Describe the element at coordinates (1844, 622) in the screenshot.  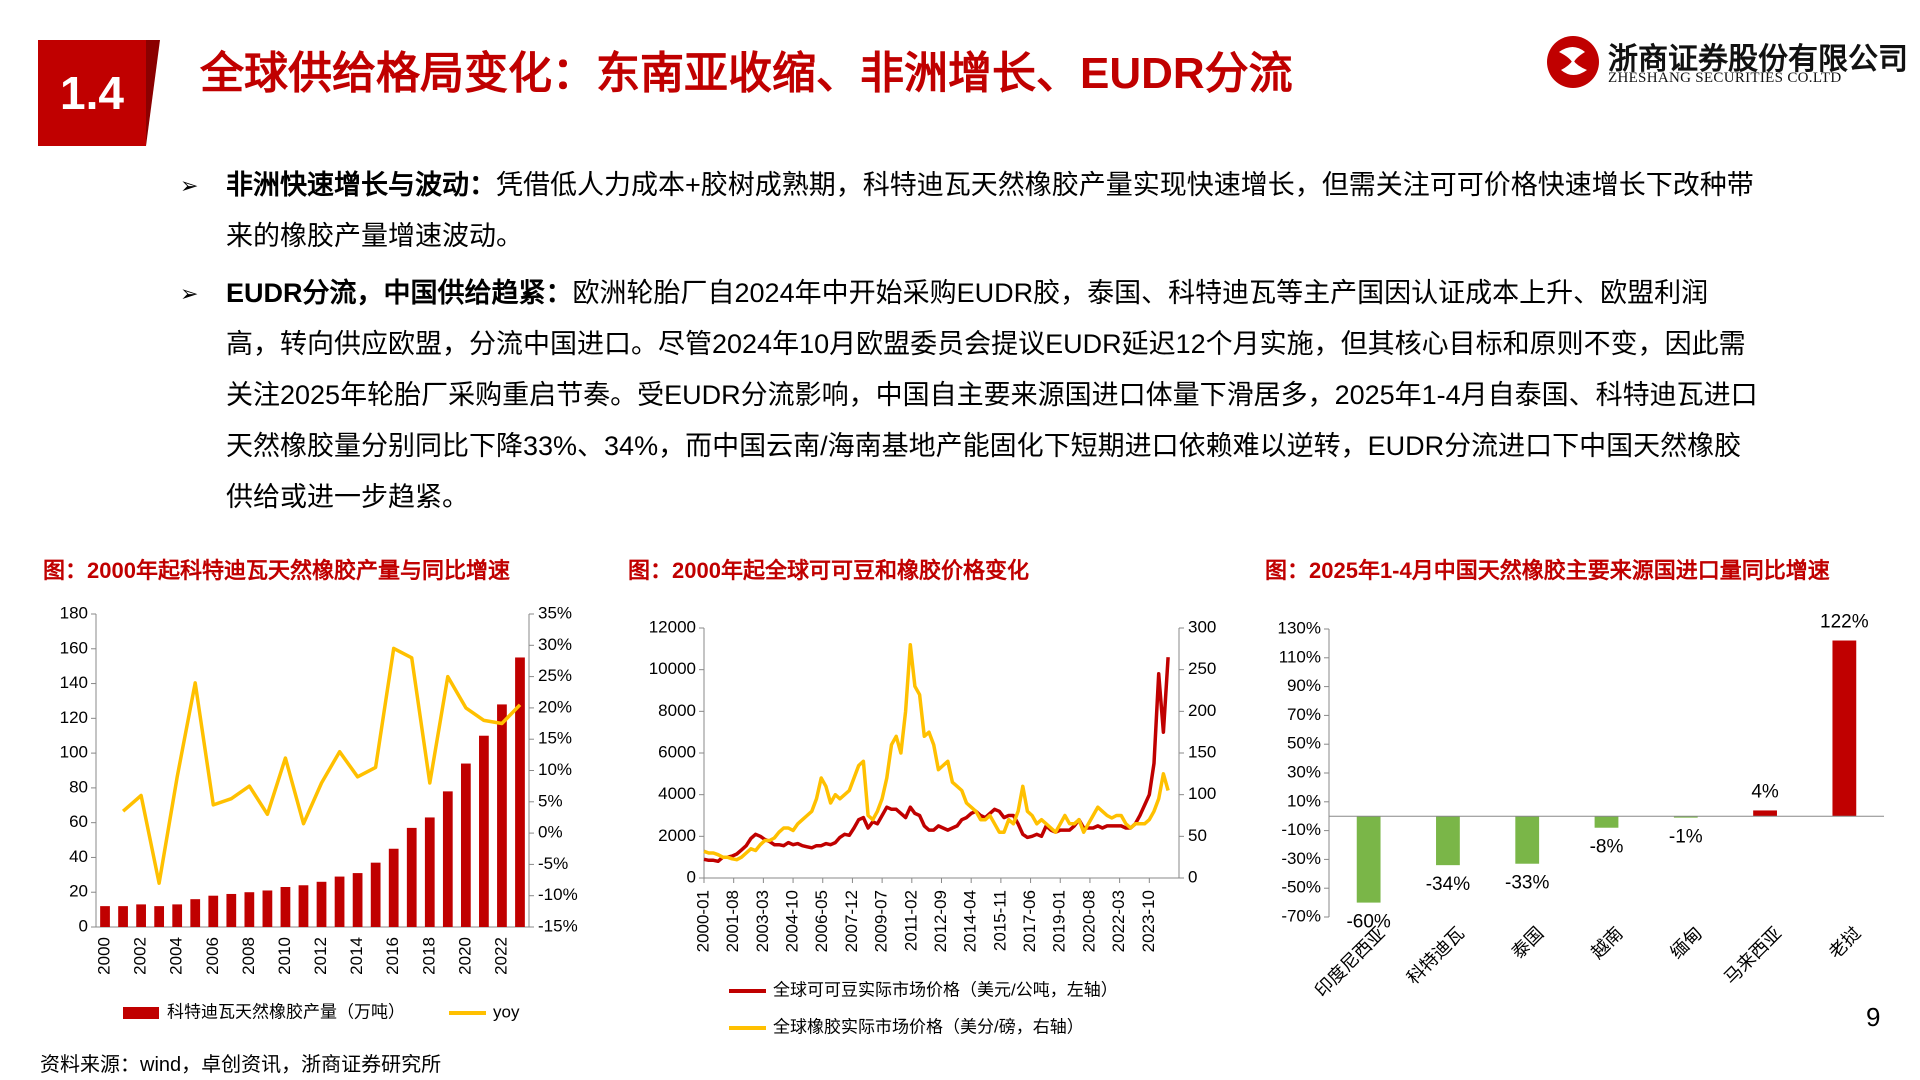
I see `data-label: 122%` at that location.